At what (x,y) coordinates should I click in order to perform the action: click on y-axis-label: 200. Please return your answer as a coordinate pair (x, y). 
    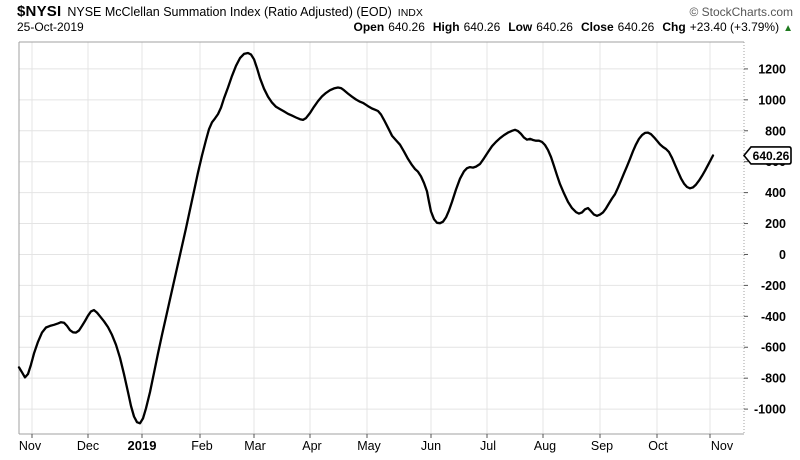
    Looking at the image, I should click on (775, 224).